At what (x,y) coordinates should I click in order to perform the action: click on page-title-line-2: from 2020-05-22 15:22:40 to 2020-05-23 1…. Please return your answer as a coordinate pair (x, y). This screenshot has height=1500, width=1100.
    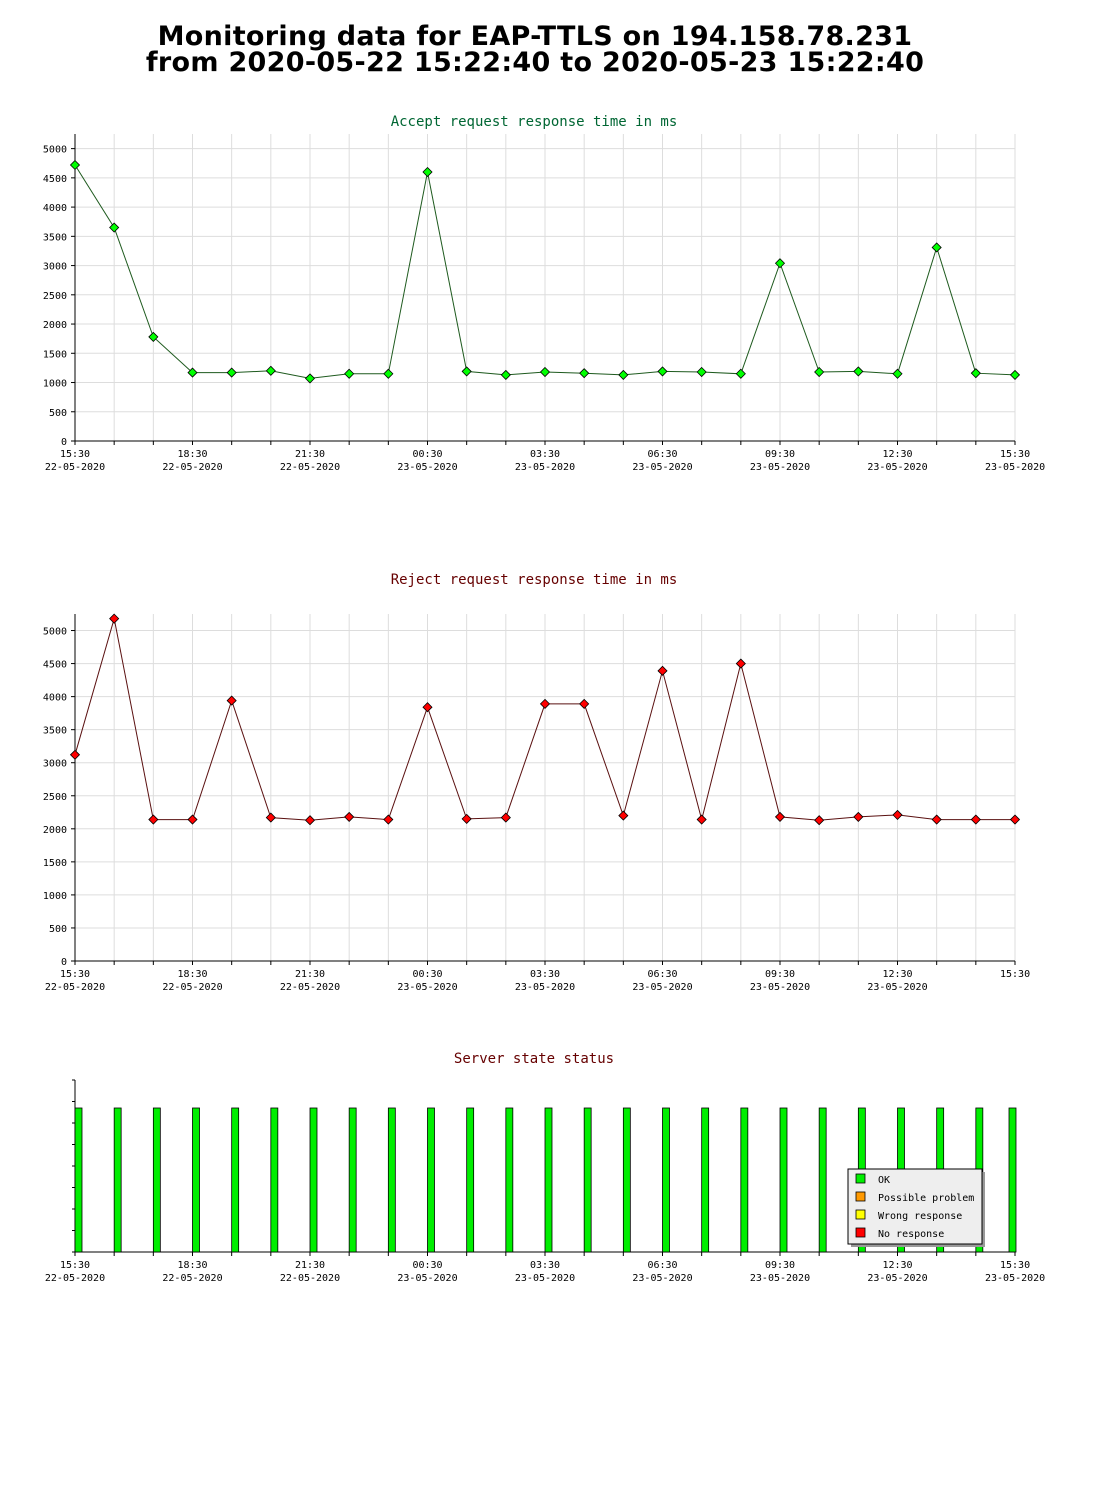
    Looking at the image, I should click on (535, 62).